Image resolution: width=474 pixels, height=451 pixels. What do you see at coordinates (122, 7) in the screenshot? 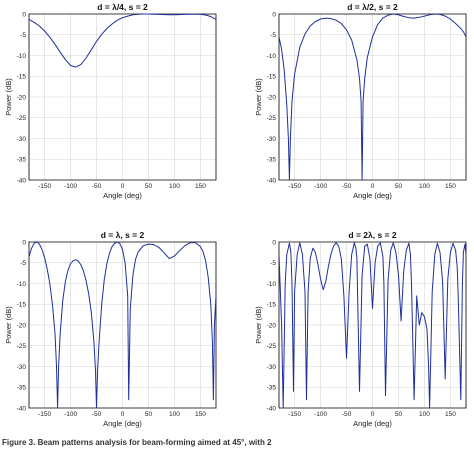
I see `subplot-title: d = λ/4, s = 2` at bounding box center [122, 7].